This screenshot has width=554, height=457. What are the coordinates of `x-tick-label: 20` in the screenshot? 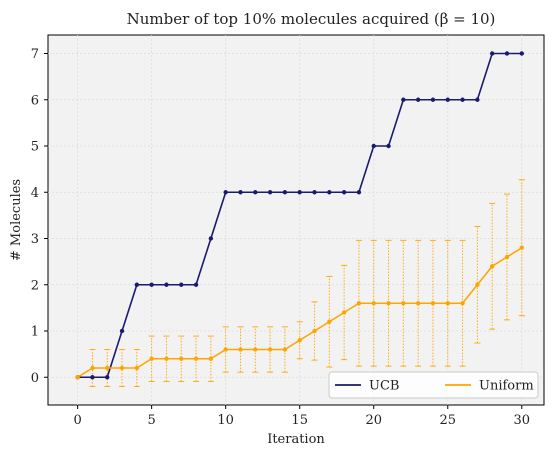 It's located at (373, 420).